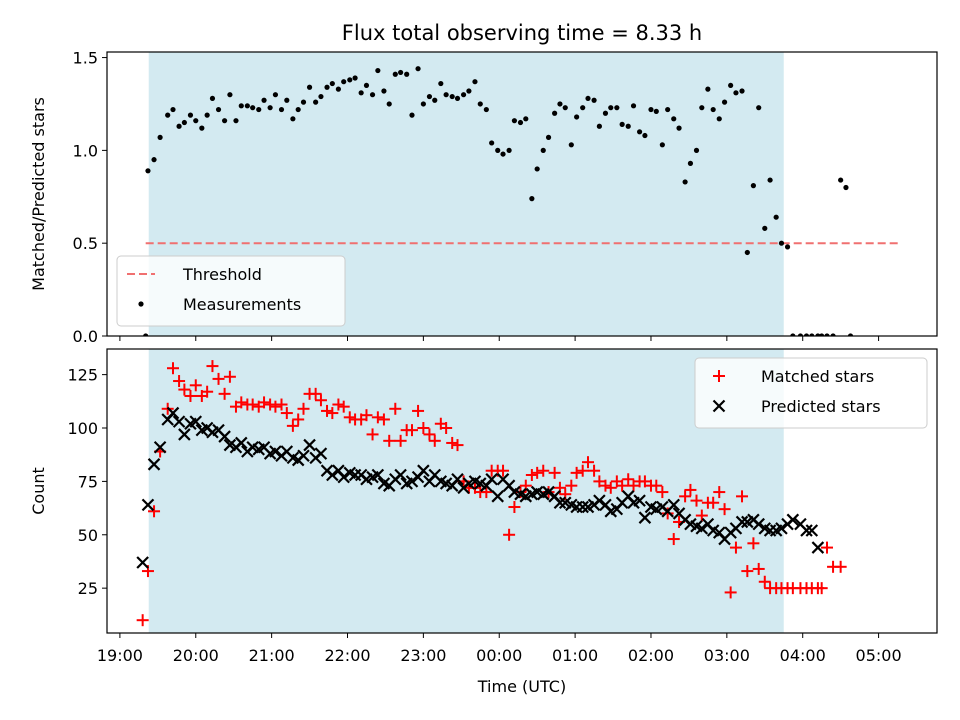 The image size is (960, 720). I want to click on y-tick-label: 50, so click(88, 535).